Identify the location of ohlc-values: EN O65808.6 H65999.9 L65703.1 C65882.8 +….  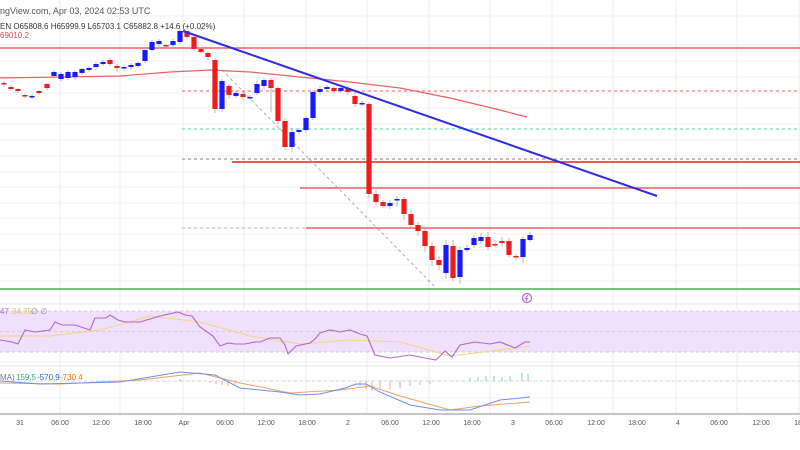
(108, 26).